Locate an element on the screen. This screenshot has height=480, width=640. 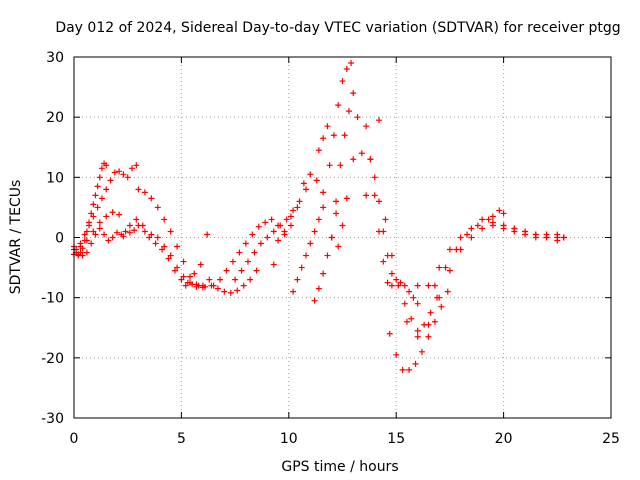
y-tick-label: -10 is located at coordinates (52, 299).